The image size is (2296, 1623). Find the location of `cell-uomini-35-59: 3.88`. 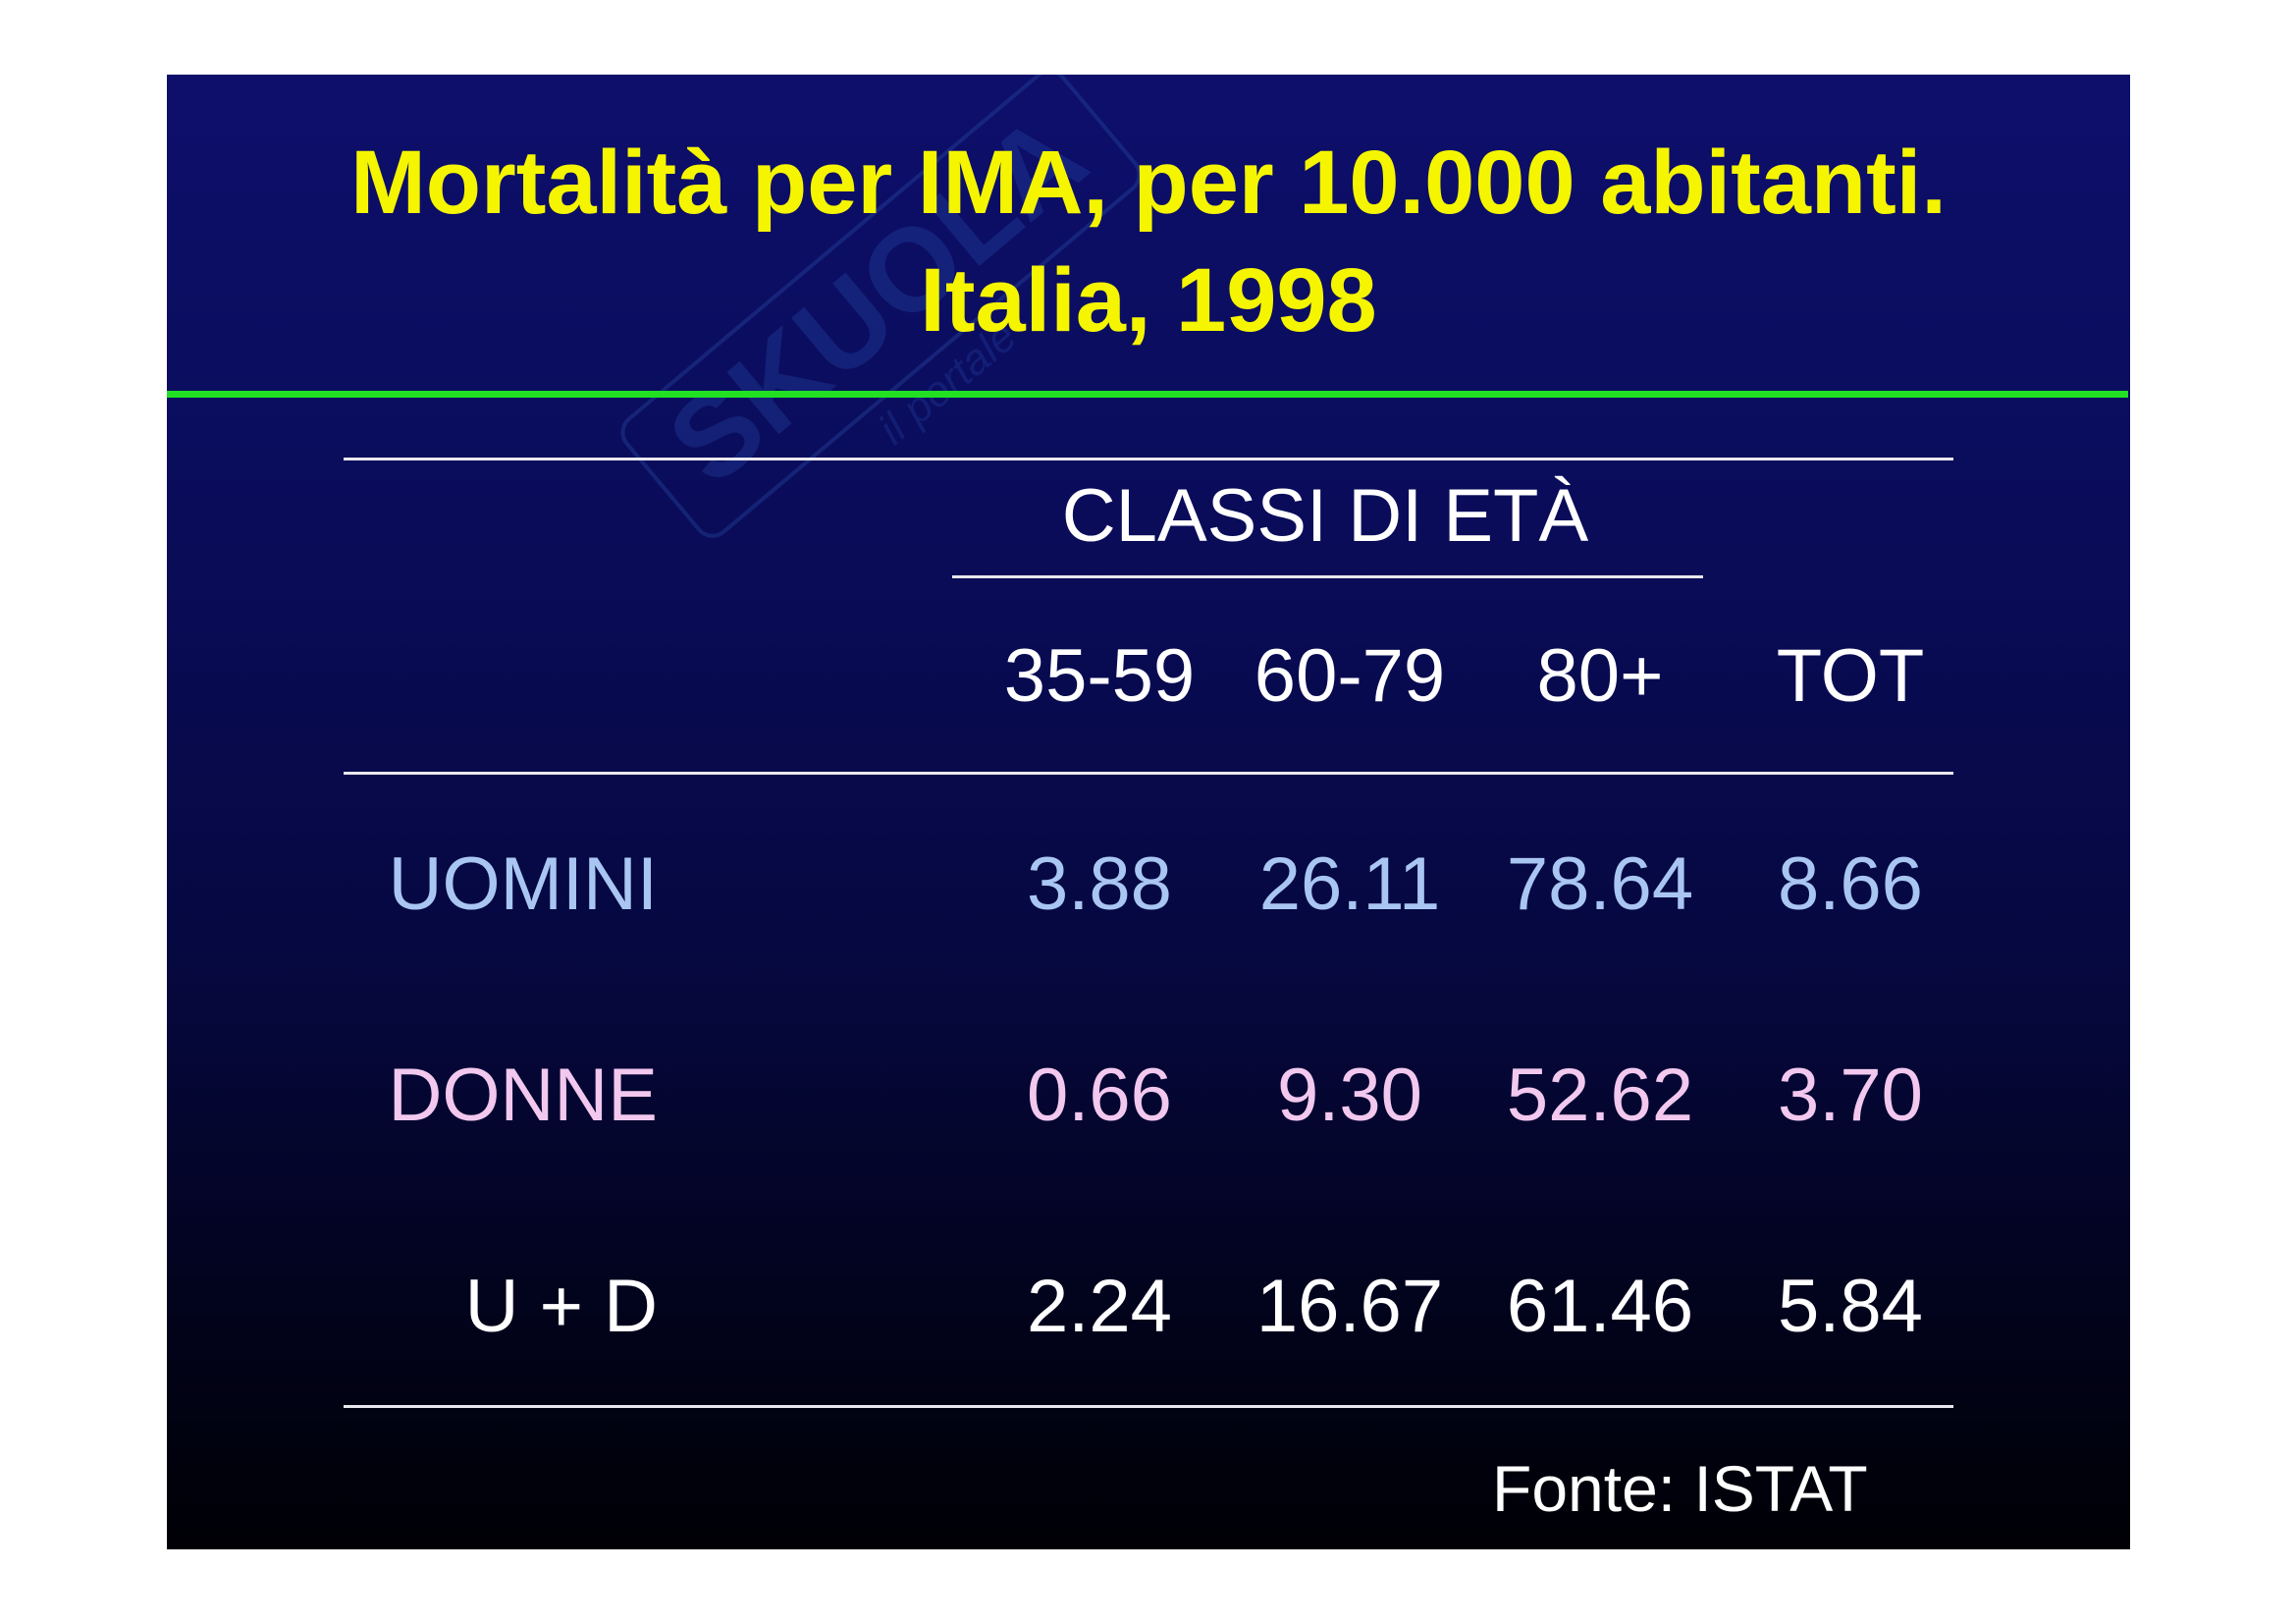

cell-uomini-35-59: 3.88 is located at coordinates (1099, 884).